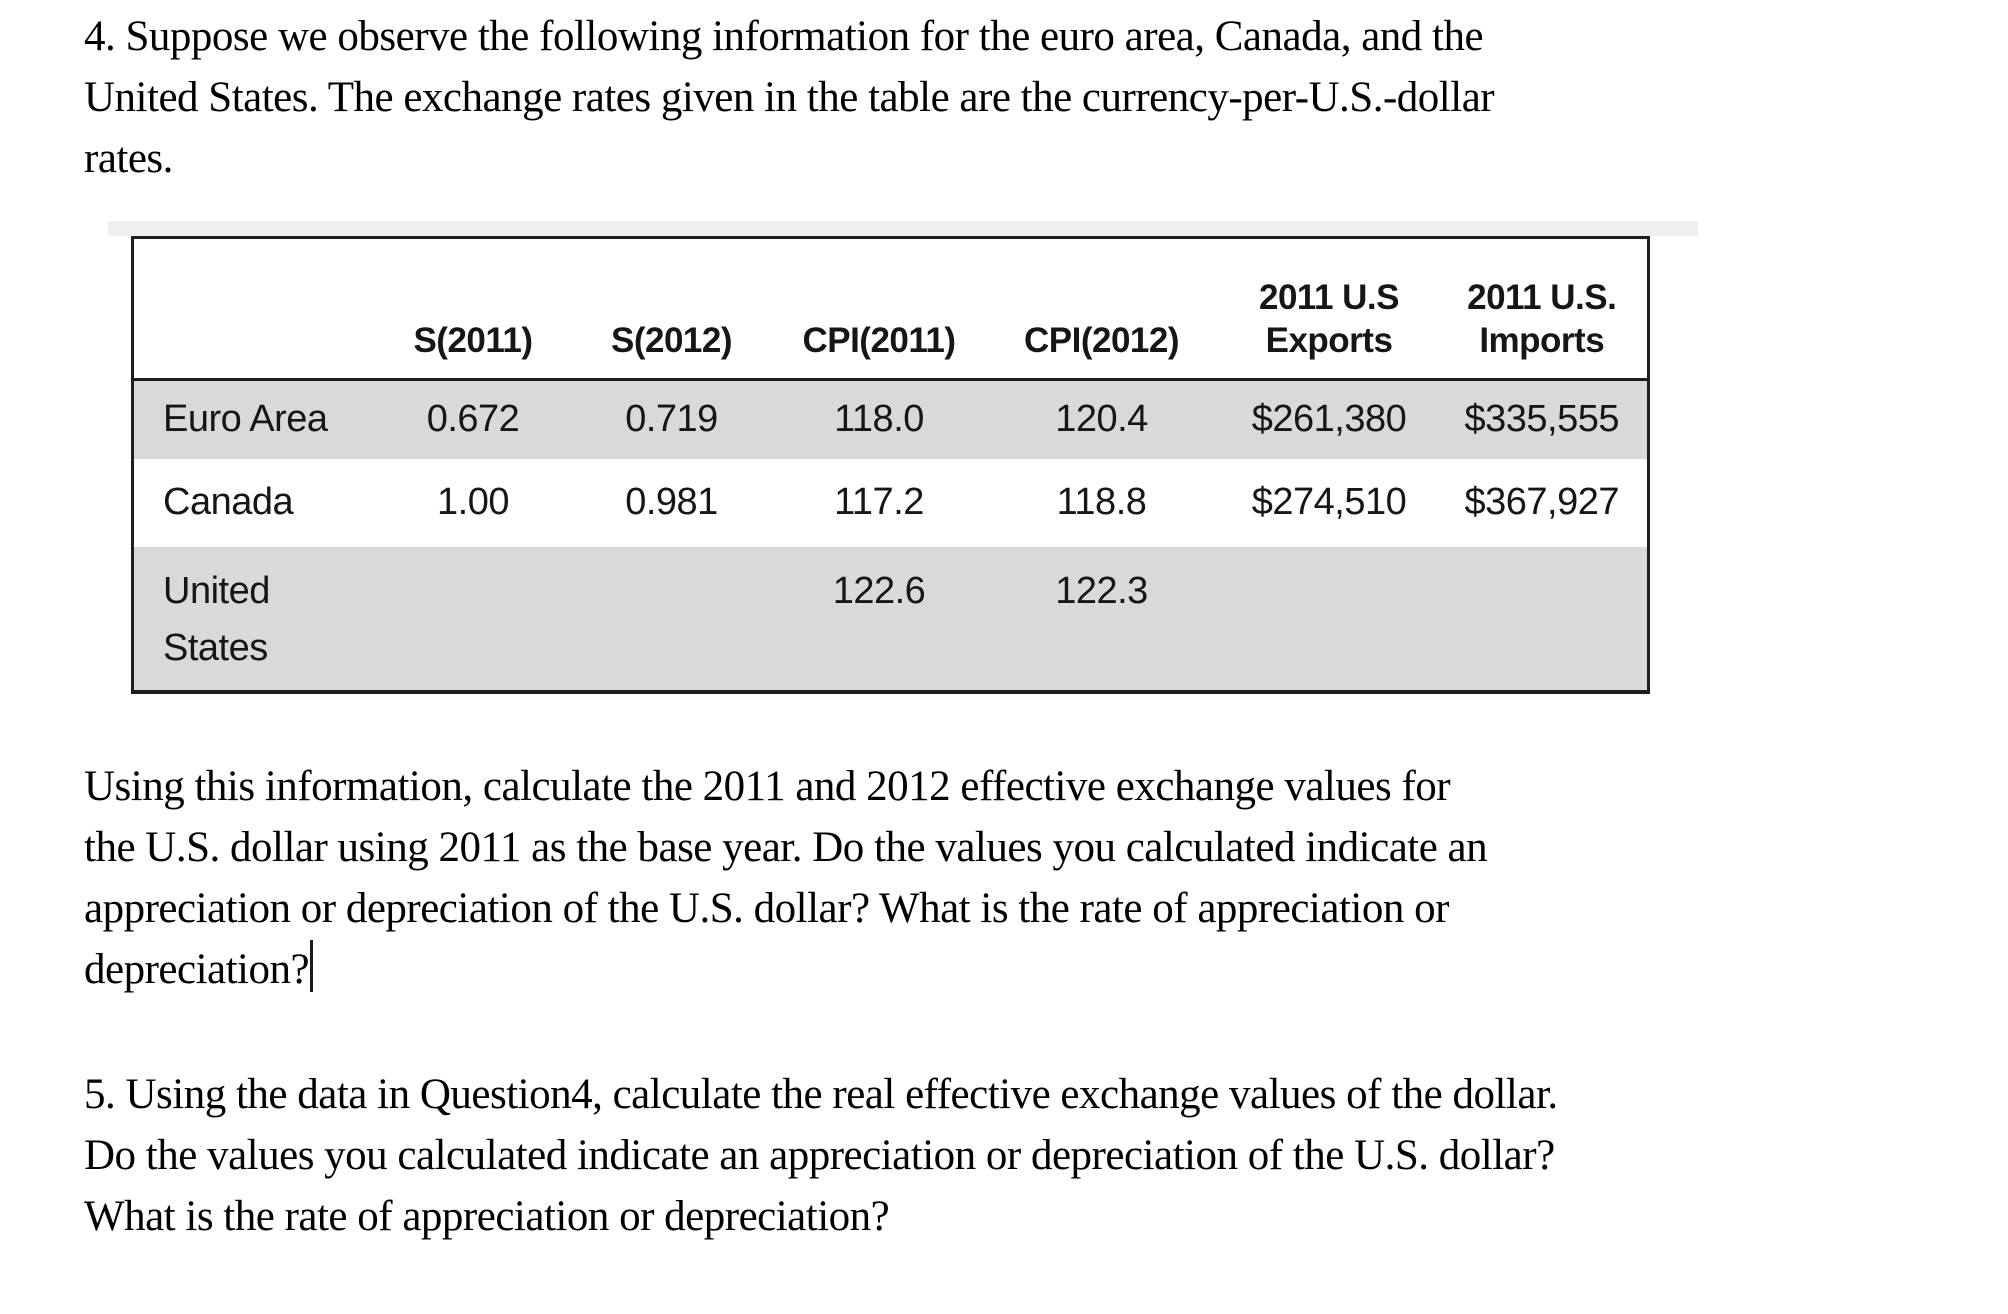 The height and width of the screenshot is (1314, 2008). I want to click on text-cursor, so click(312, 966).